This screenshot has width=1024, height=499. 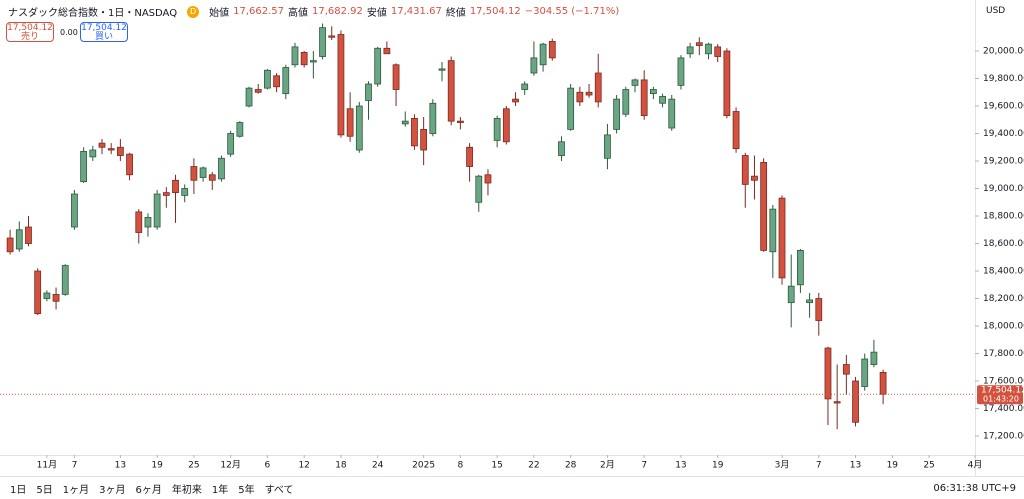 I want to click on x-tick-label: 12, so click(x=303, y=466).